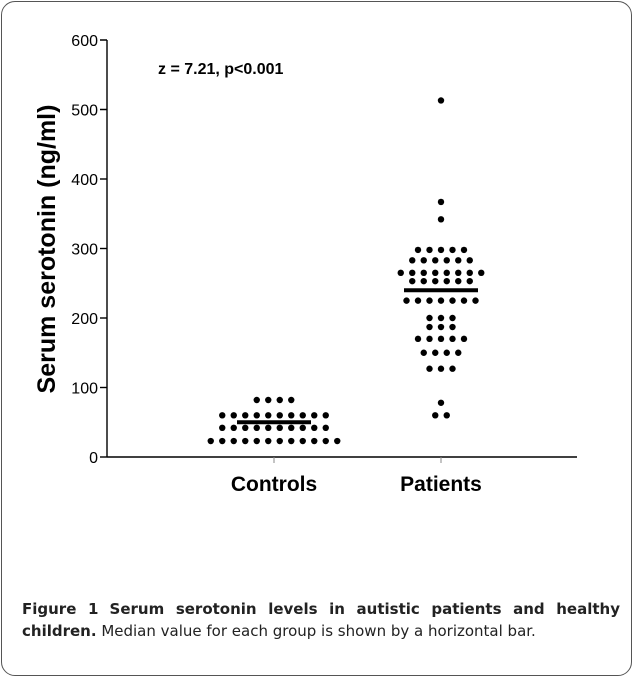 The width and height of the screenshot is (633, 677). Describe the element at coordinates (357, 356) in the screenshot. I see `chart-medians` at that location.